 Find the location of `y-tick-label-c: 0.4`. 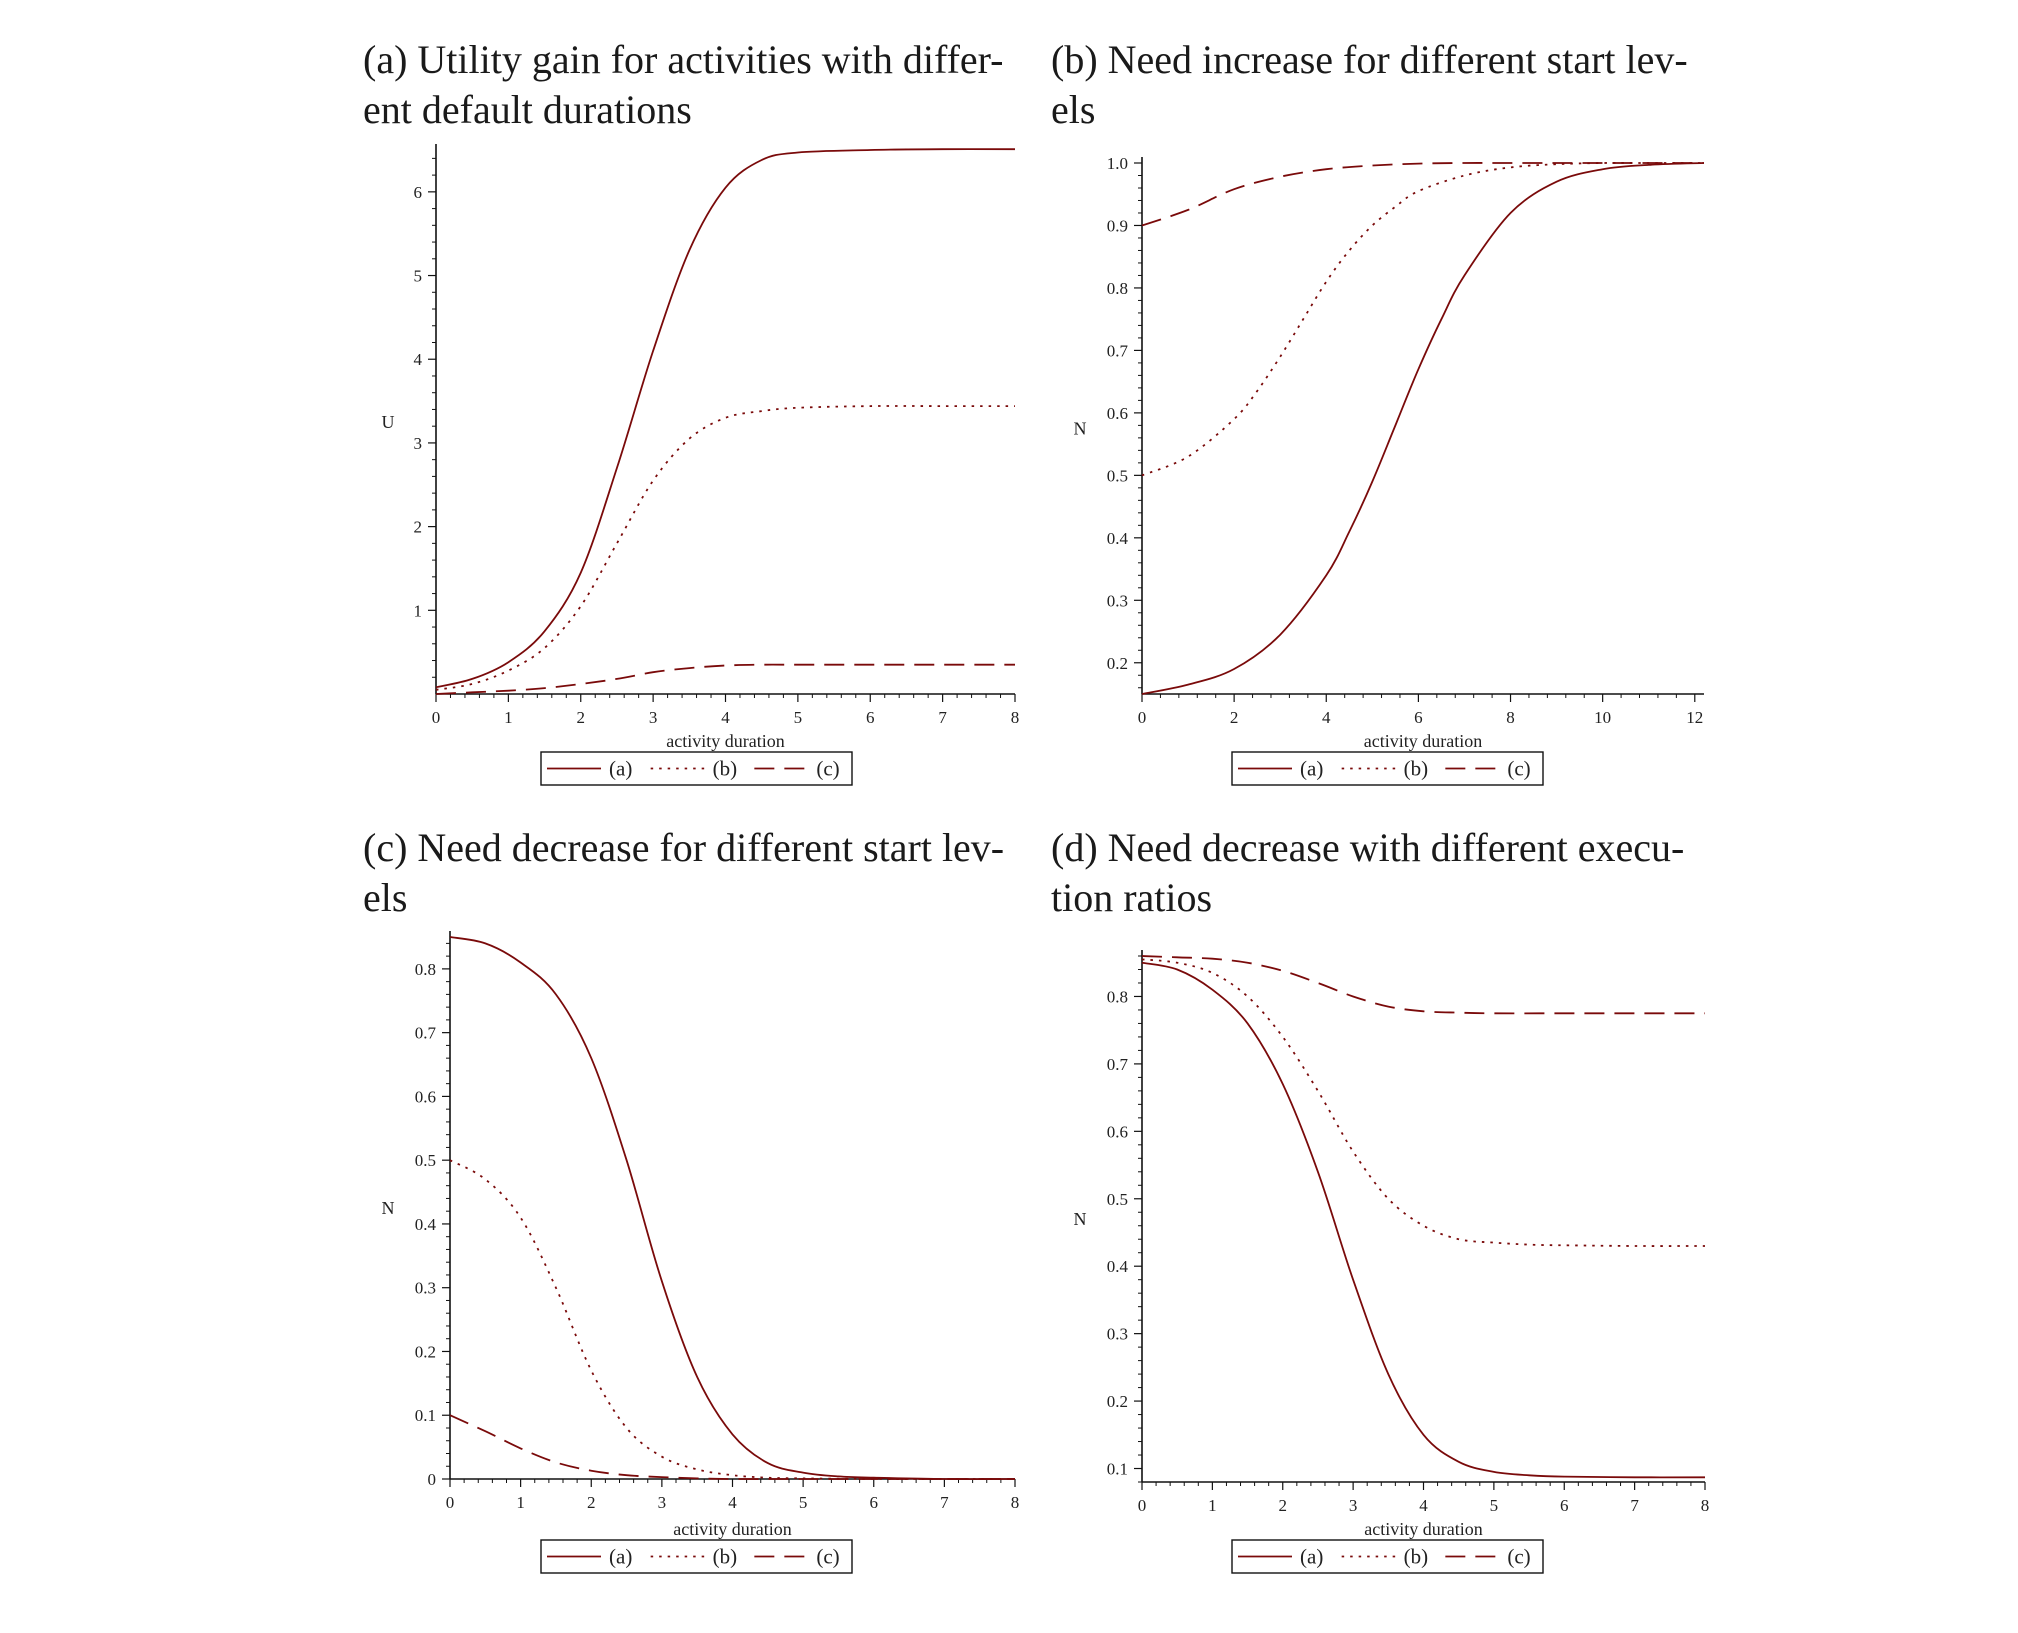

y-tick-label-c: 0.4 is located at coordinates (426, 1224).